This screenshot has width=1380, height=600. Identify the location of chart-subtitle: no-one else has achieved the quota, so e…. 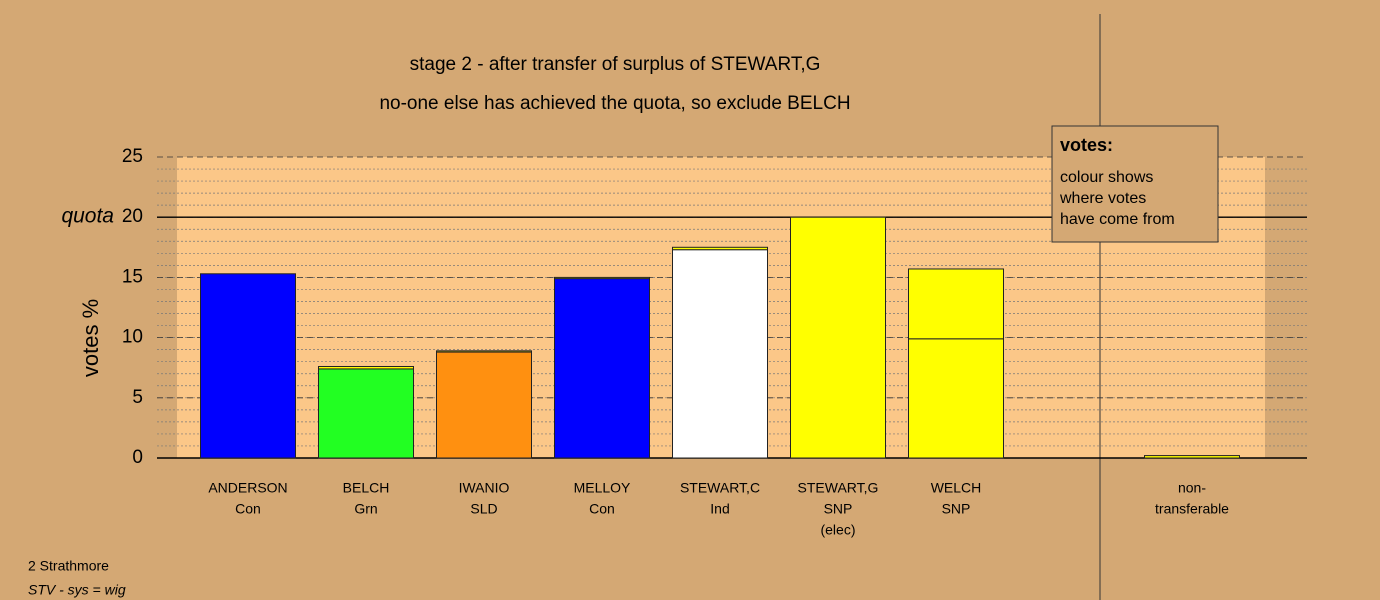
(614, 103).